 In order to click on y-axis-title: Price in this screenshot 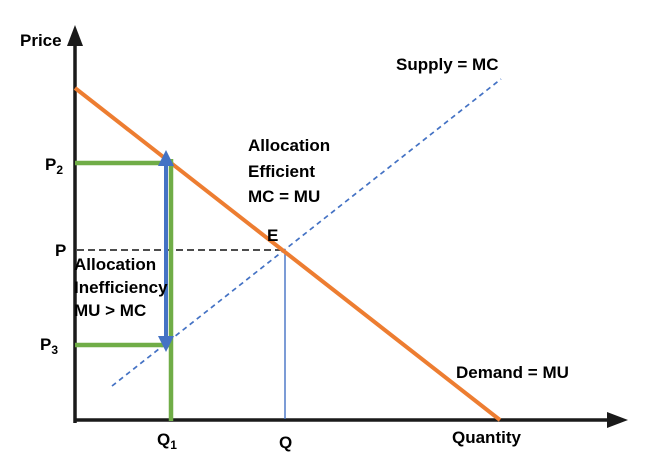, I will do `click(41, 40)`.